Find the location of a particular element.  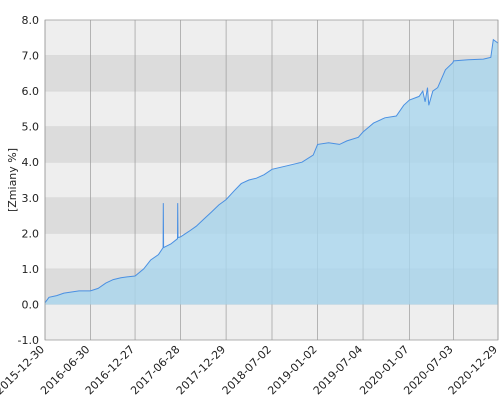

y-tick-label: 8.0 is located at coordinates (31, 20).